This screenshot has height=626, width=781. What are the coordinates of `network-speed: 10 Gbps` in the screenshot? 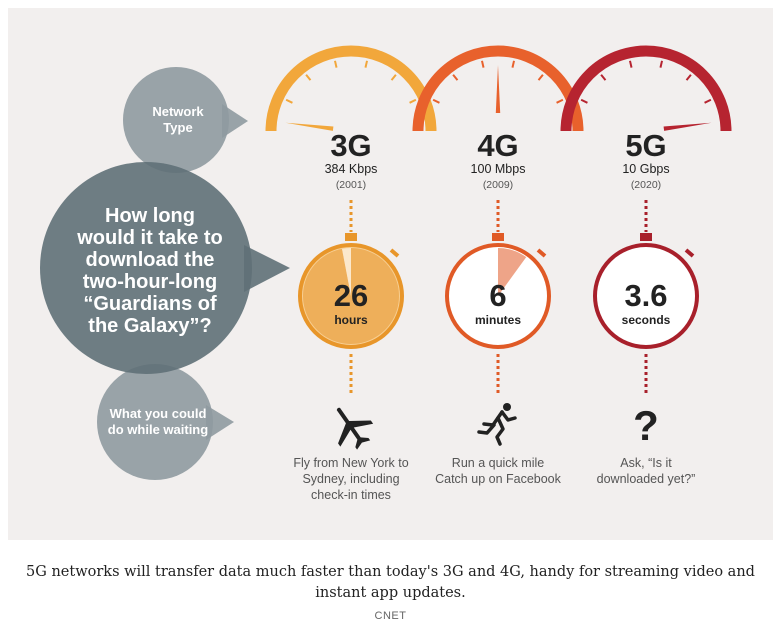 It's located at (645, 169).